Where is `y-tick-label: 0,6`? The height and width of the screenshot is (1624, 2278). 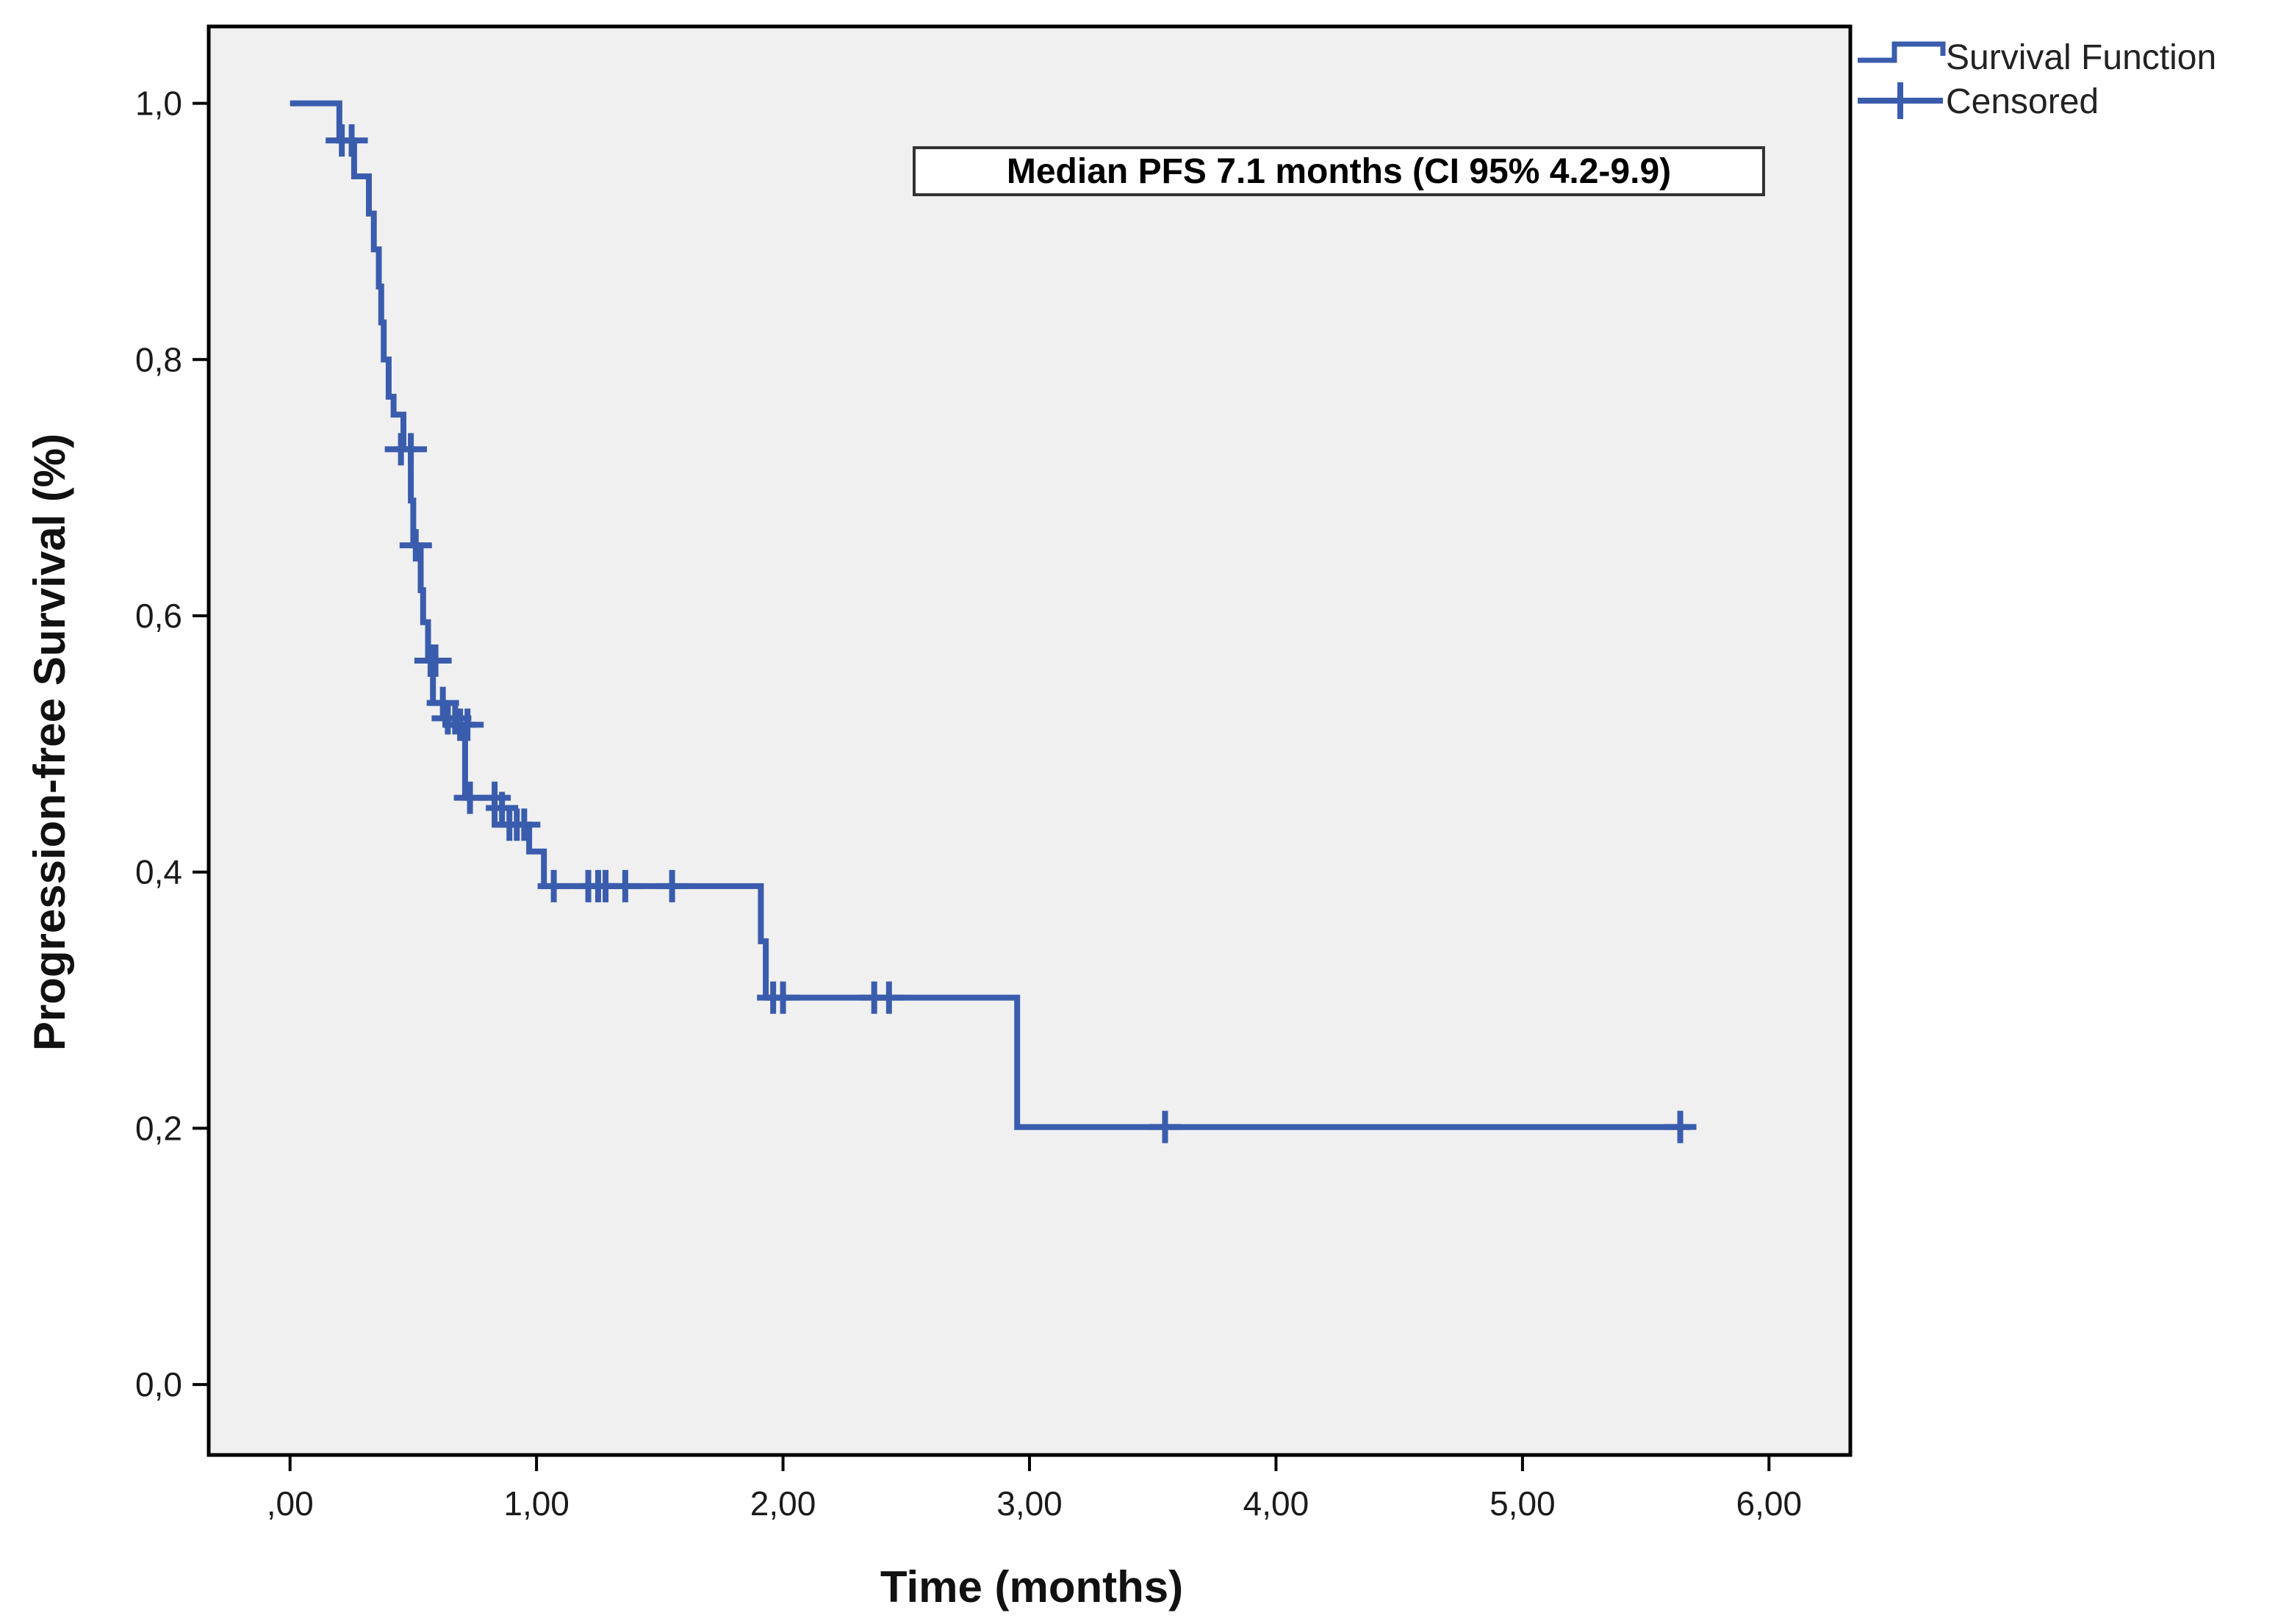 y-tick-label: 0,6 is located at coordinates (158, 616).